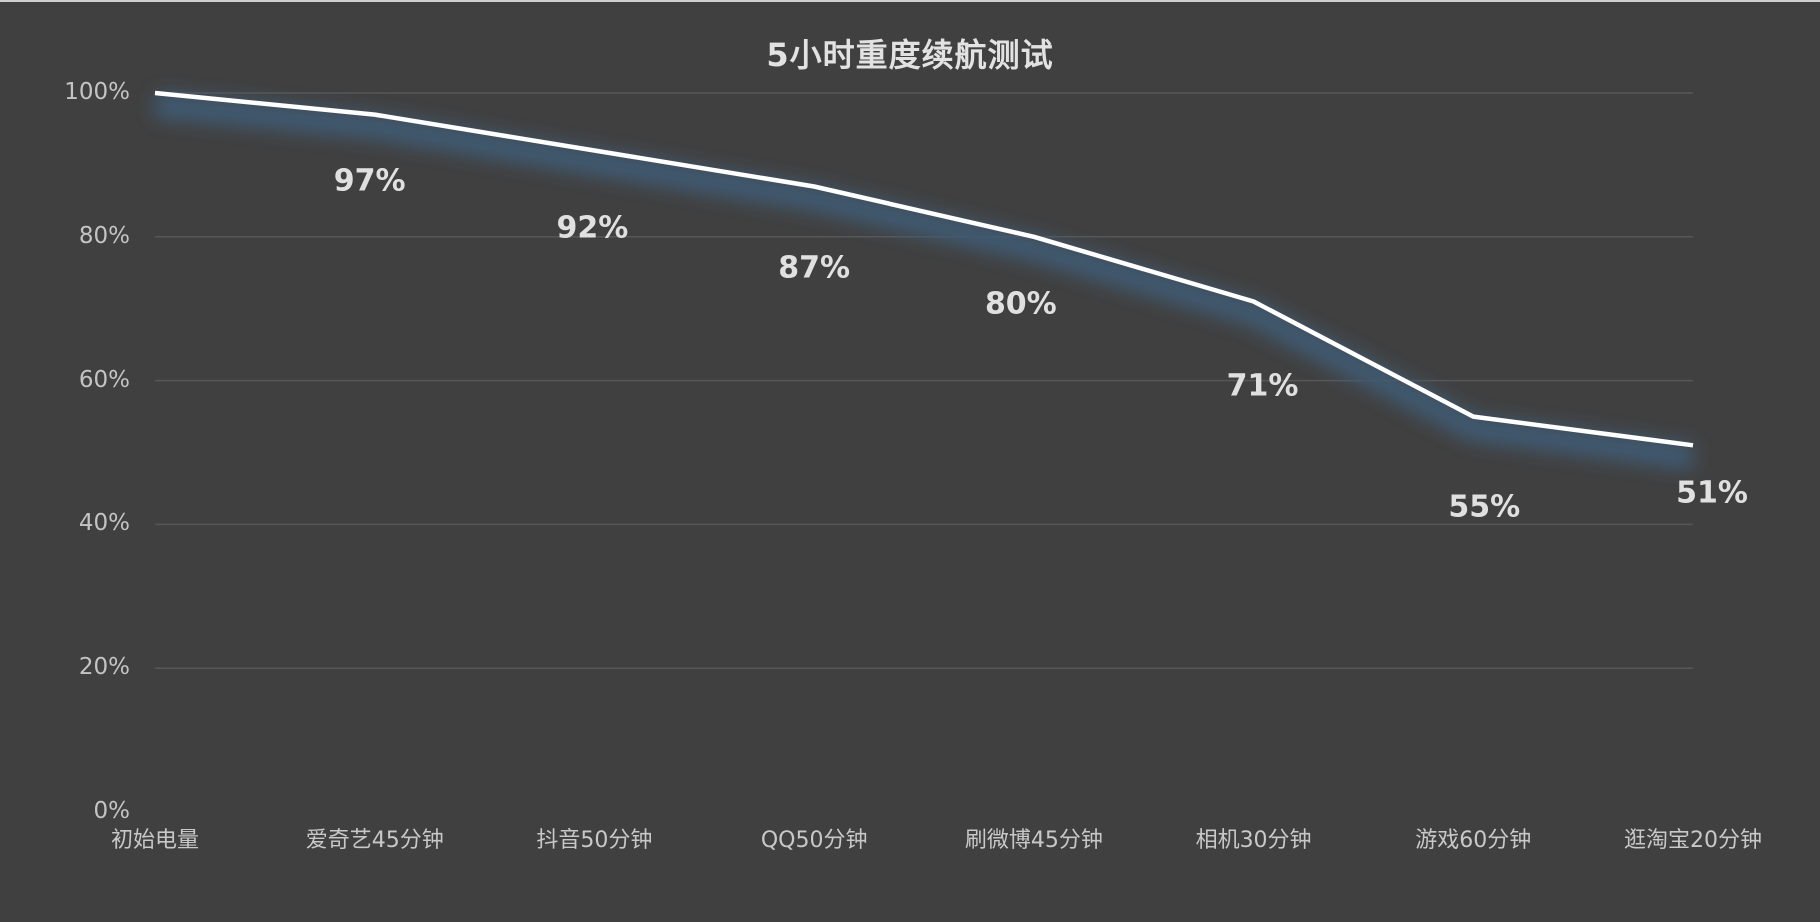 The width and height of the screenshot is (1820, 922). I want to click on y-tick-label: 40%, so click(104, 523).